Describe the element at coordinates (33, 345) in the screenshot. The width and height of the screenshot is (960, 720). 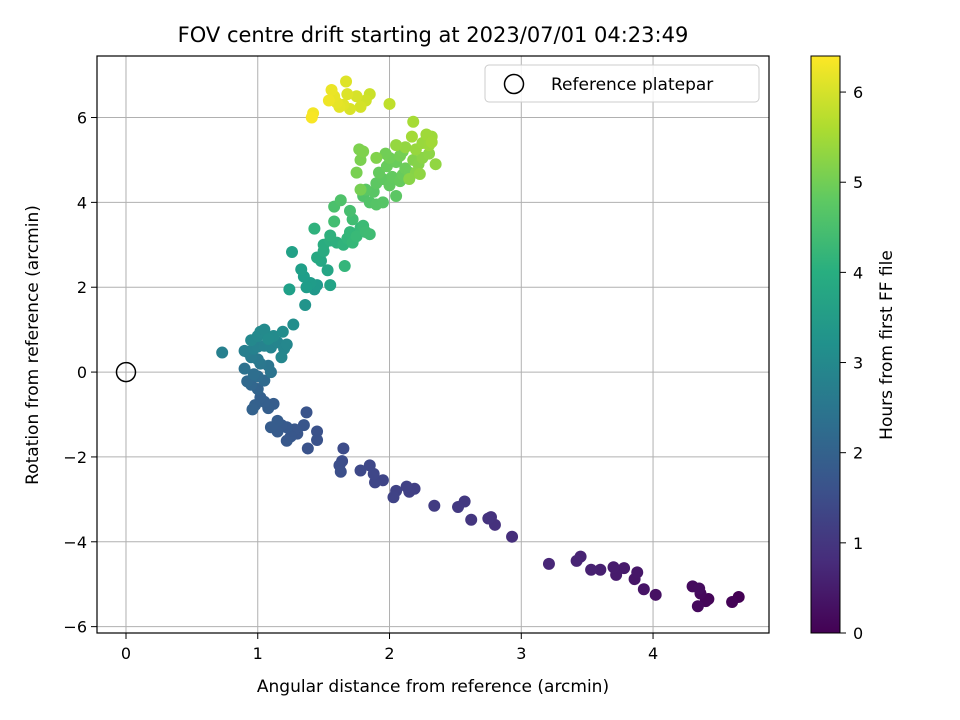
I see `y-axis-label: Rotation from reference (arcmin)` at that location.